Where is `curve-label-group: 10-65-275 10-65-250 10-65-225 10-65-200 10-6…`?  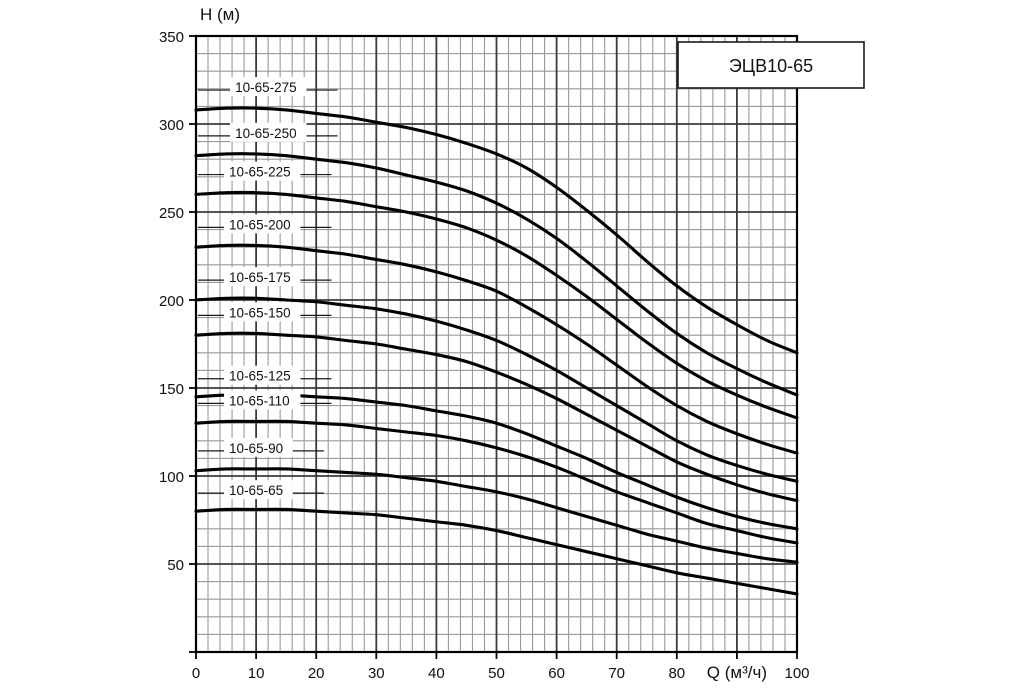
curve-label-group: 10-65-275 10-65-250 10-65-225 10-65-200 10-6… is located at coordinates (268, 288).